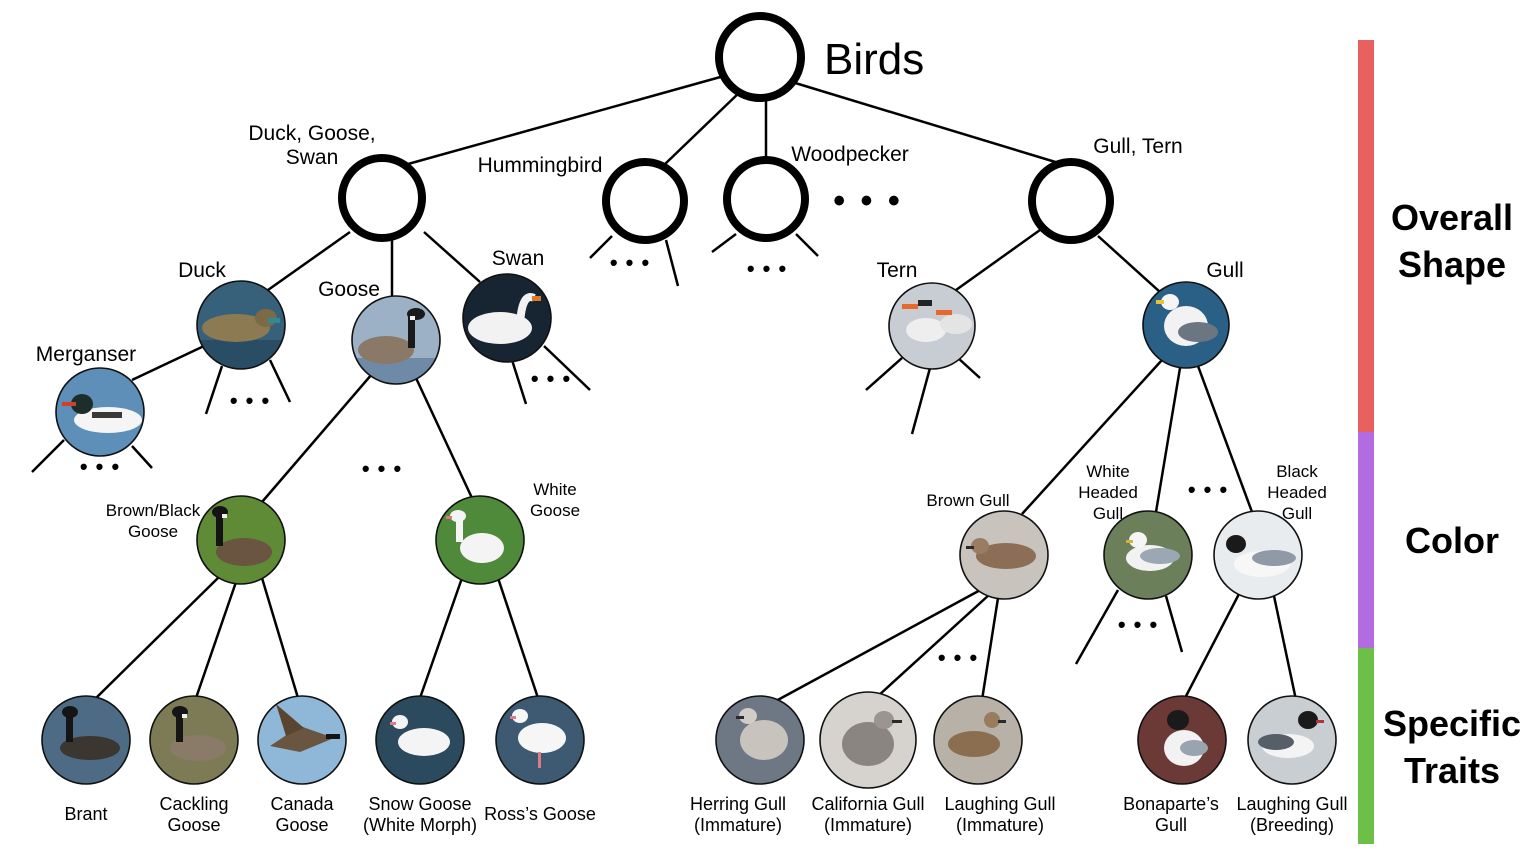 This screenshot has width=1530, height=854. What do you see at coordinates (1108, 492) in the screenshot?
I see `white-headed-gull-label-line2: Headed` at bounding box center [1108, 492].